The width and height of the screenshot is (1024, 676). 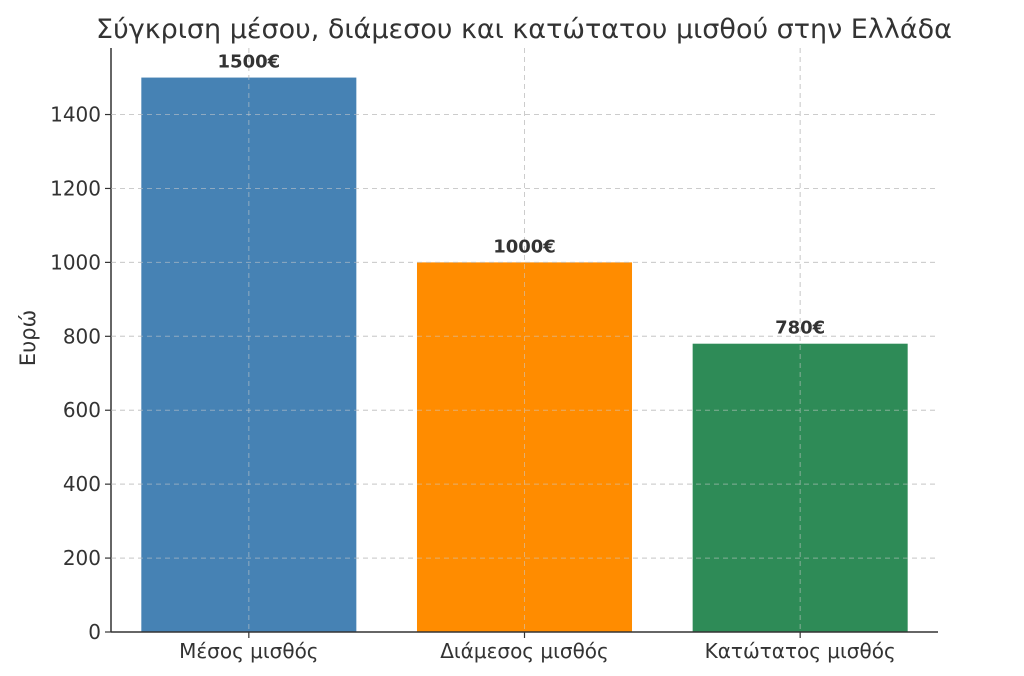 I want to click on y-tick-label: 1200, so click(x=75, y=188).